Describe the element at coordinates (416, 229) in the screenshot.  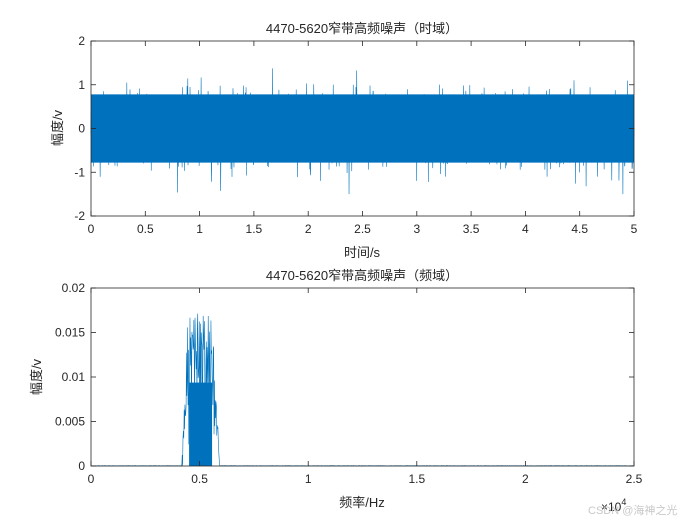
I see `x-tick-label: 3` at that location.